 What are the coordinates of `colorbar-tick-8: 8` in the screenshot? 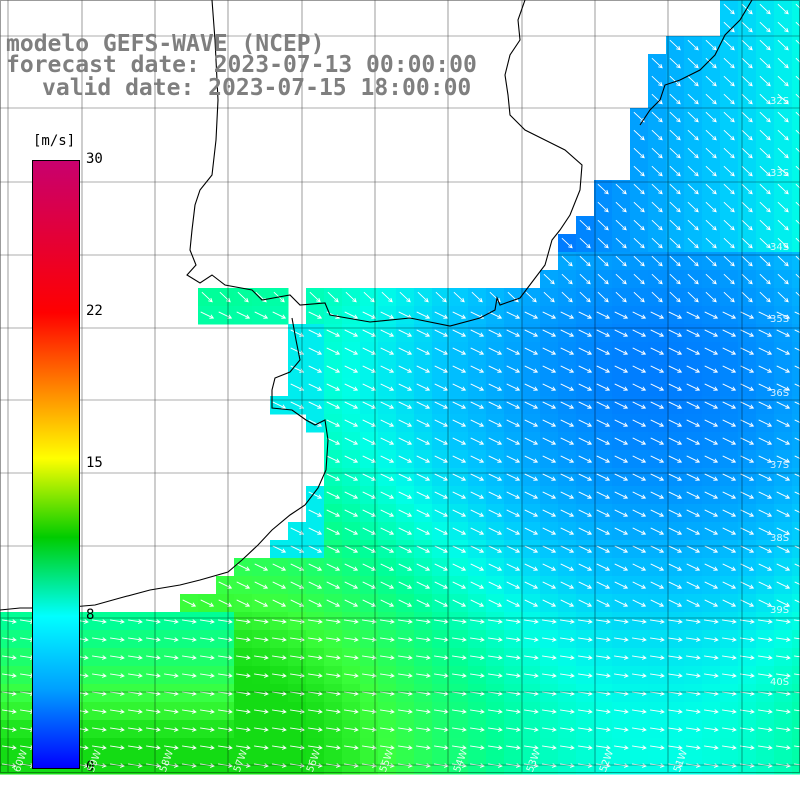 It's located at (90, 615).